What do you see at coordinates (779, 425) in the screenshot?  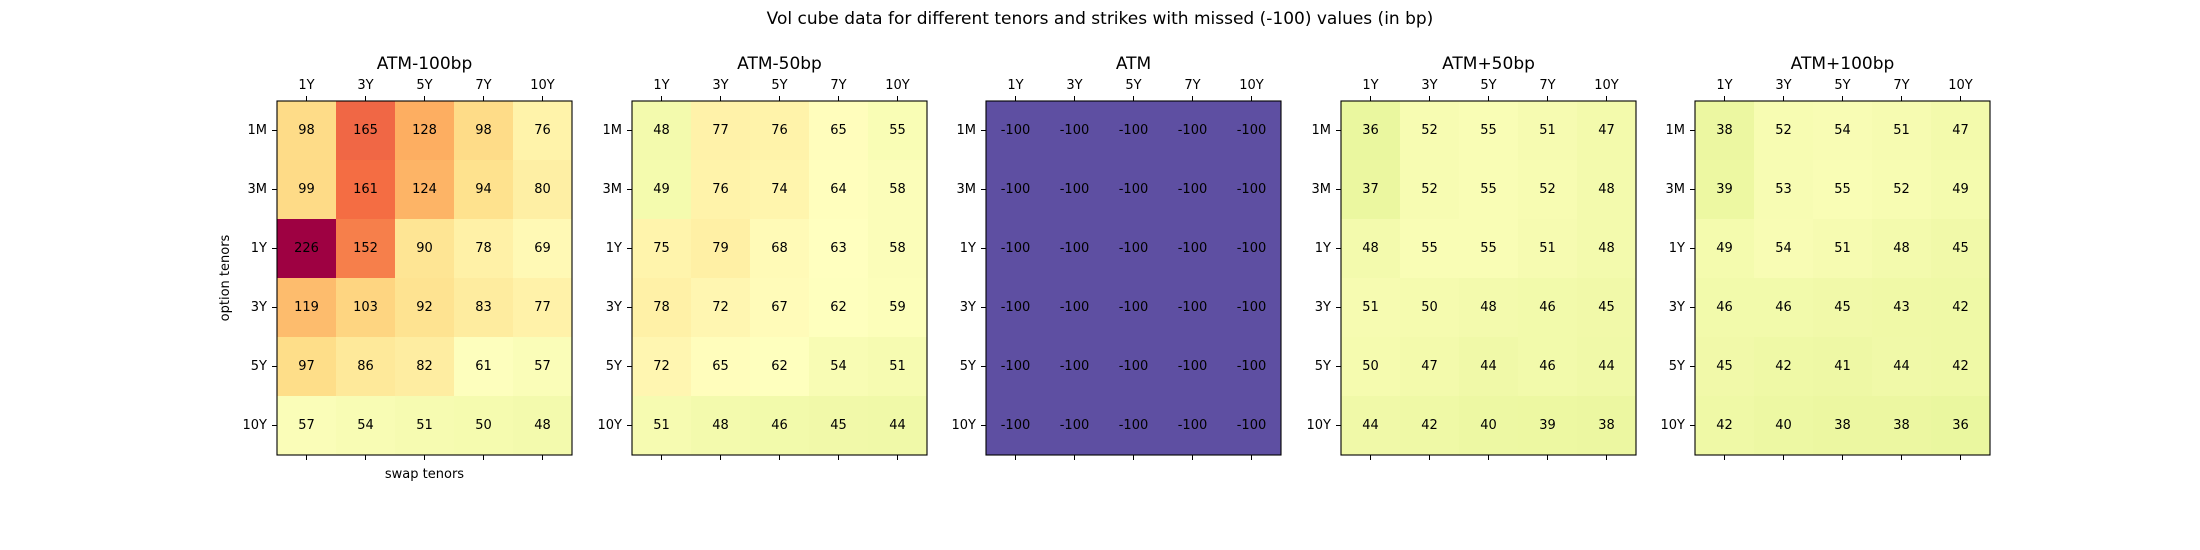 I see `cell-value-label: 46` at bounding box center [779, 425].